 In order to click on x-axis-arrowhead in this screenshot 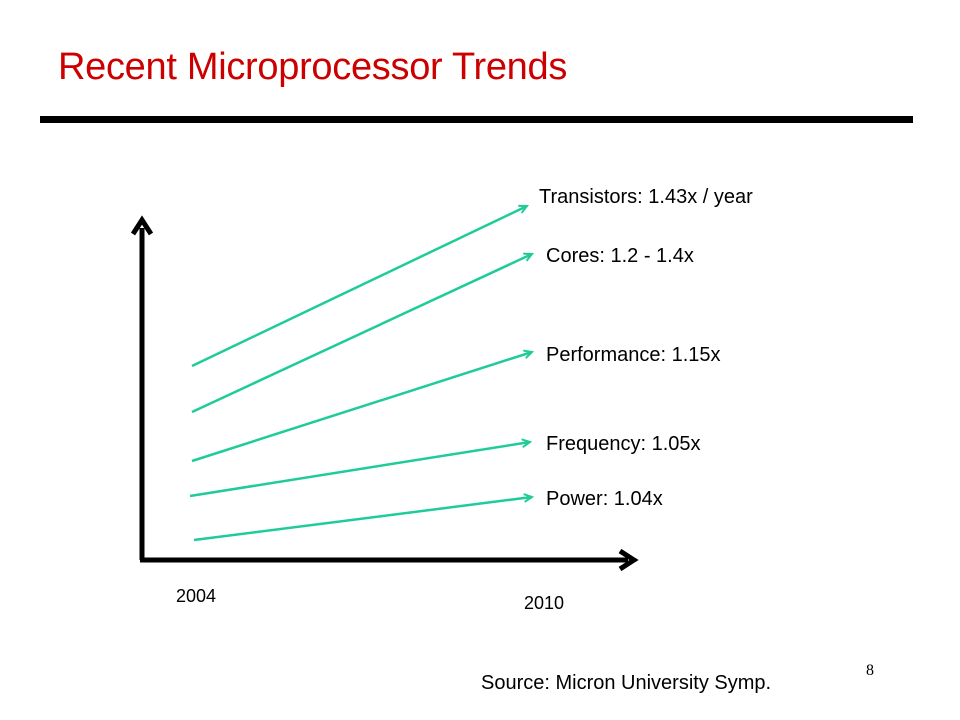, I will do `click(628, 560)`.